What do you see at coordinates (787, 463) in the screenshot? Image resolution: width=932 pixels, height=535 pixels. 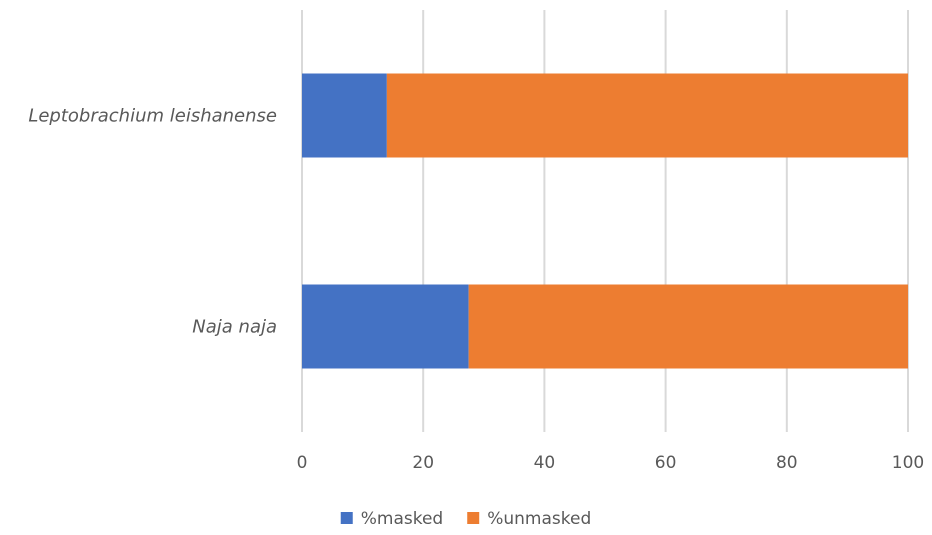 I see `x-tick-label: 80` at bounding box center [787, 463].